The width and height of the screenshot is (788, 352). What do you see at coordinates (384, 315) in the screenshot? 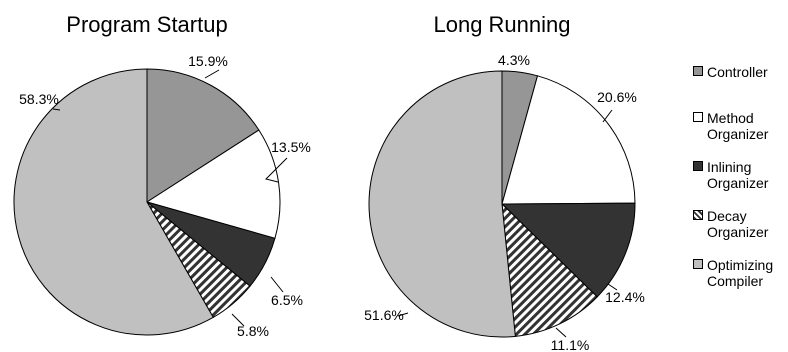
I see `data-label-compiler: 51.6%` at bounding box center [384, 315].